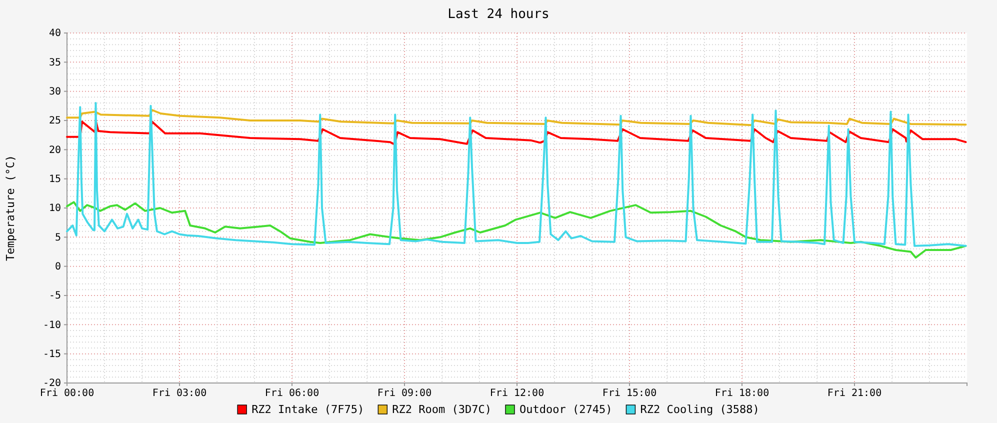 The image size is (997, 423). Describe the element at coordinates (57, 238) in the screenshot. I see `y-tick-label: 5` at that location.